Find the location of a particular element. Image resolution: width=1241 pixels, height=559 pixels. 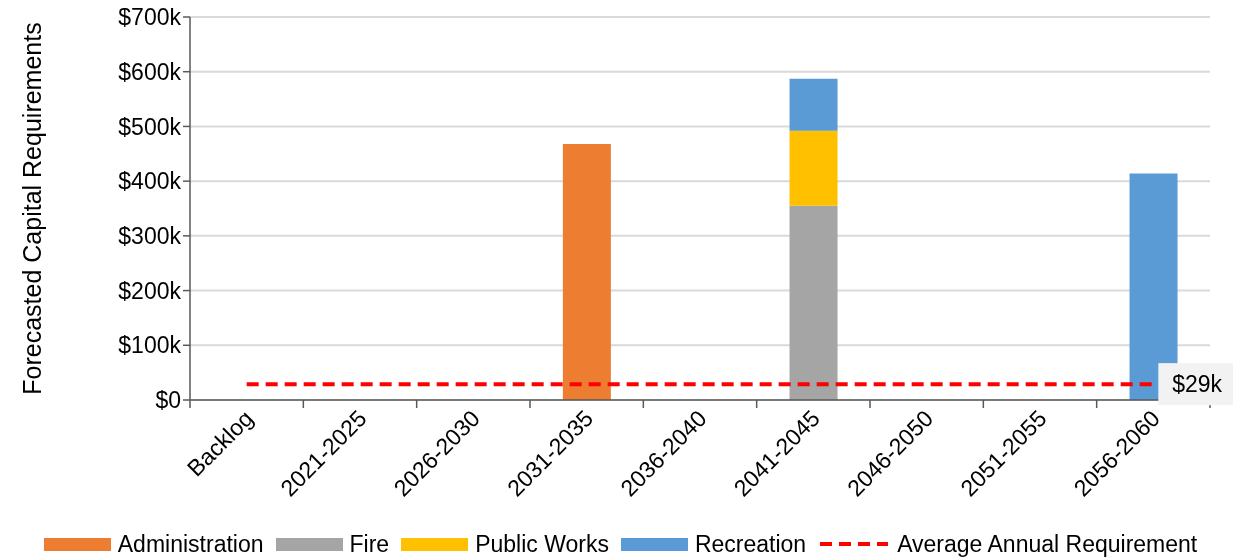

y-tick-label: $300k is located at coordinates (150, 236).